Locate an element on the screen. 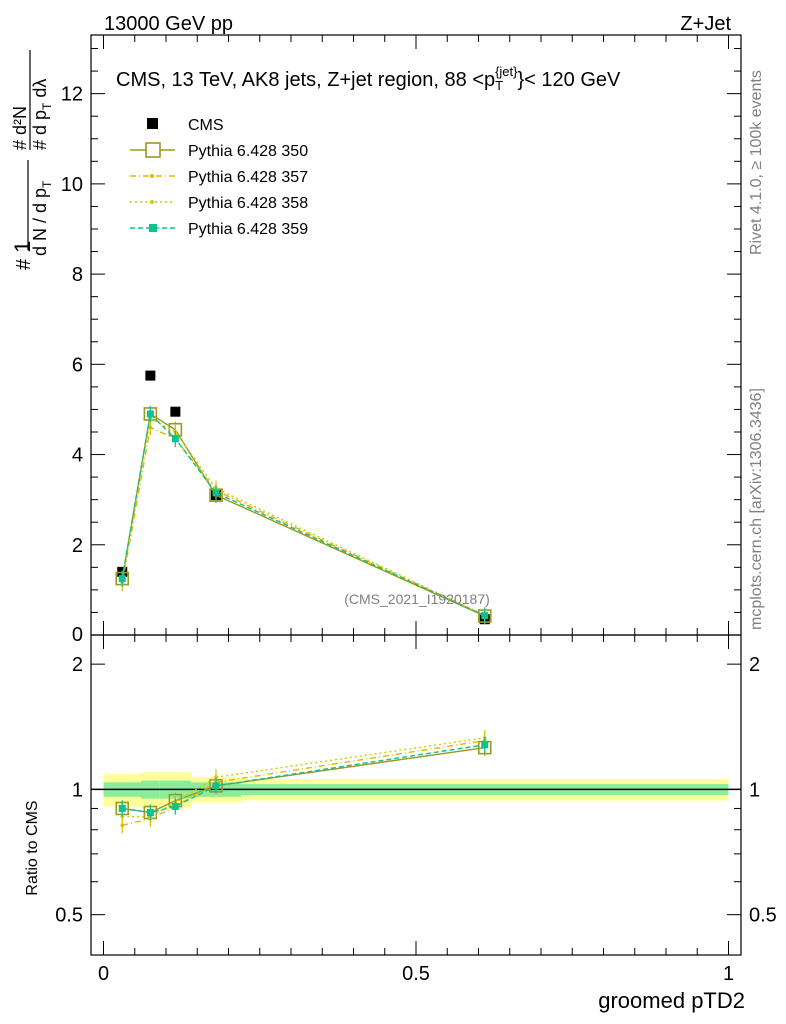 Image resolution: width=786 pixels, height=1024 pixels. title-sub: T is located at coordinates (499, 85).